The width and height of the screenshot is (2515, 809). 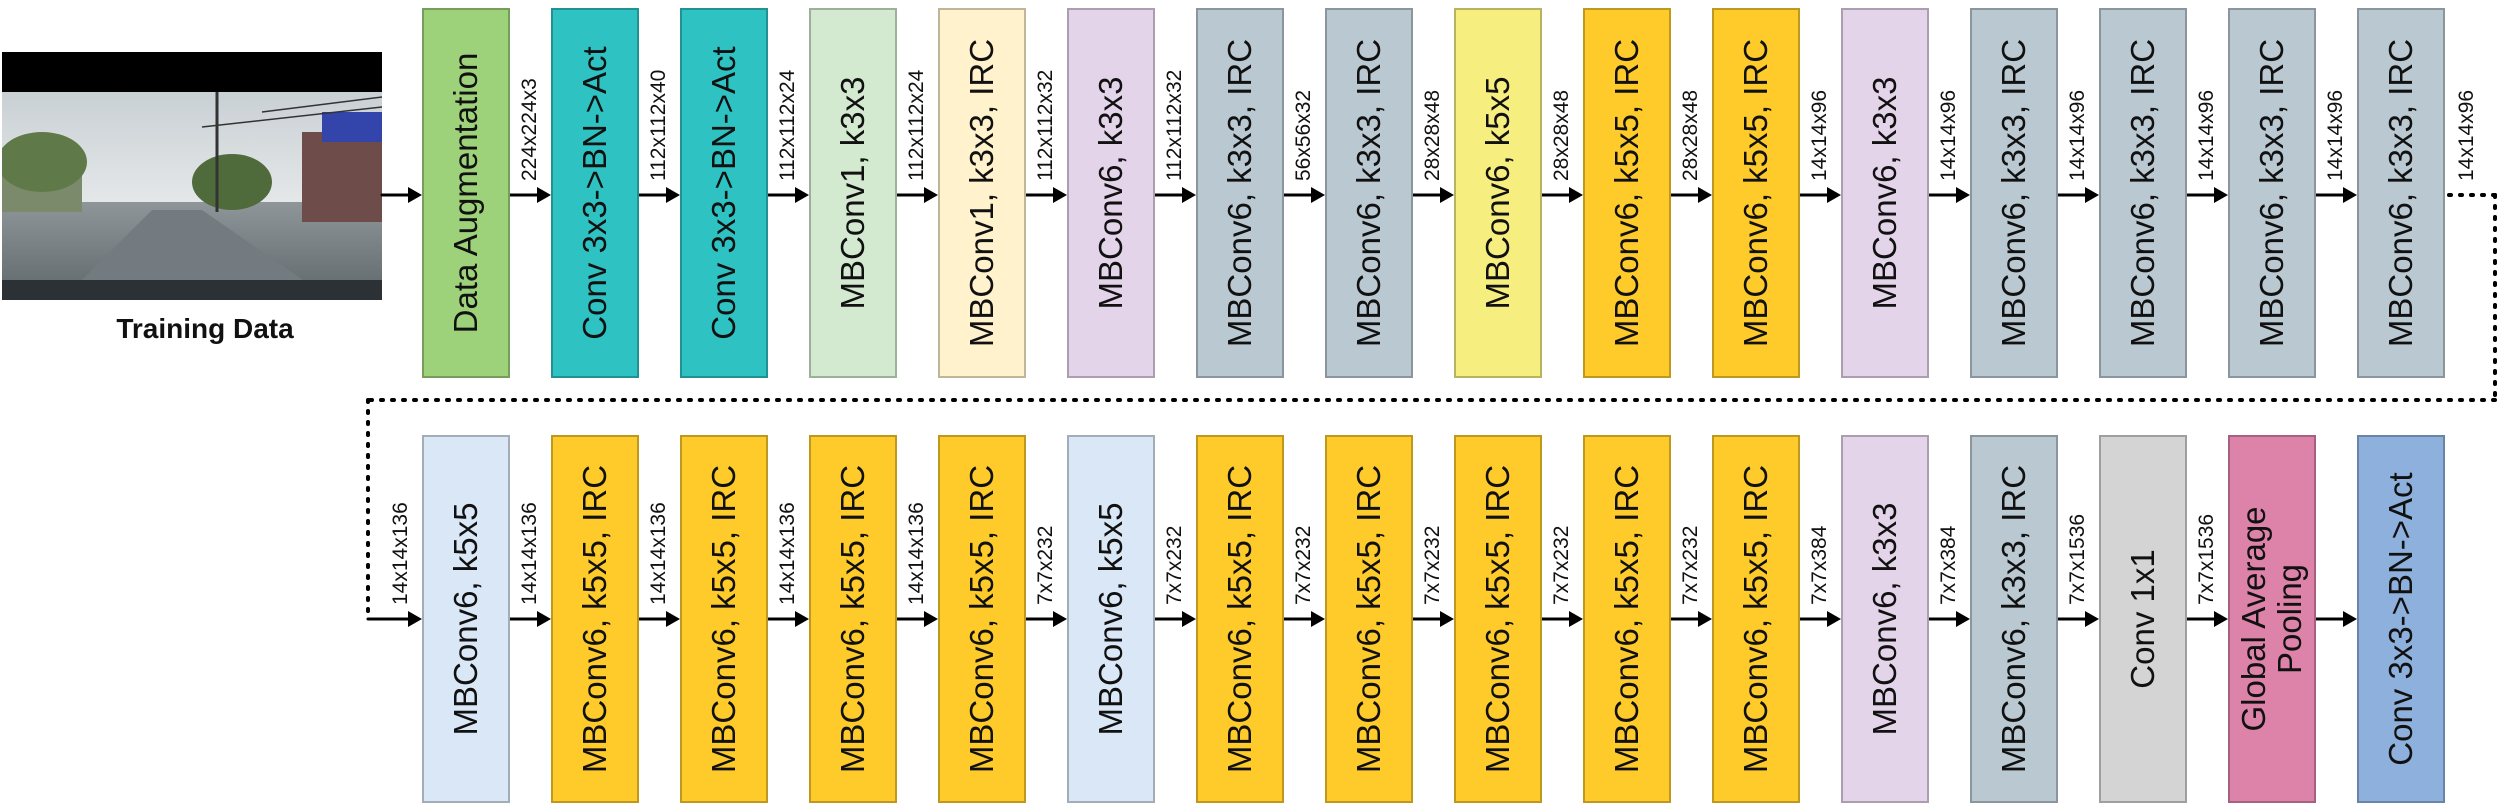 I want to click on block-1-1: Data Augmentation, so click(x=466, y=193).